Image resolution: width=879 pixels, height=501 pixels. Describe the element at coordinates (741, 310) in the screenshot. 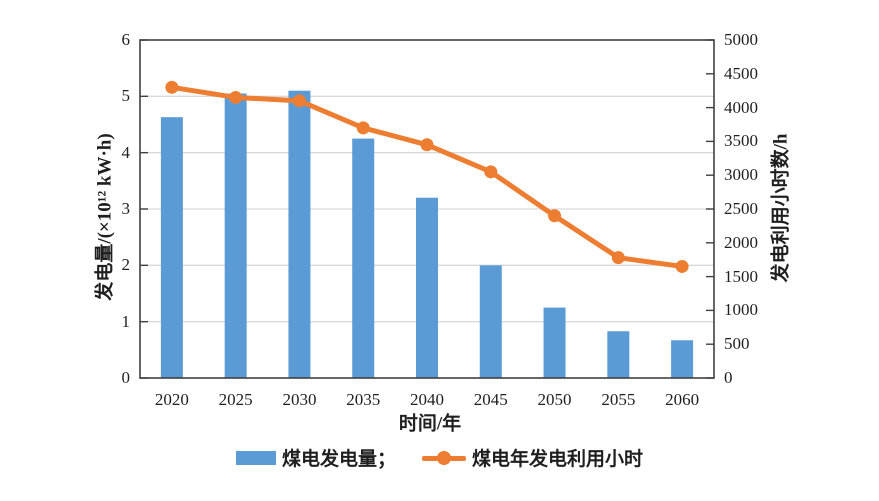

I see `right-tick-label-1000: 1000` at that location.